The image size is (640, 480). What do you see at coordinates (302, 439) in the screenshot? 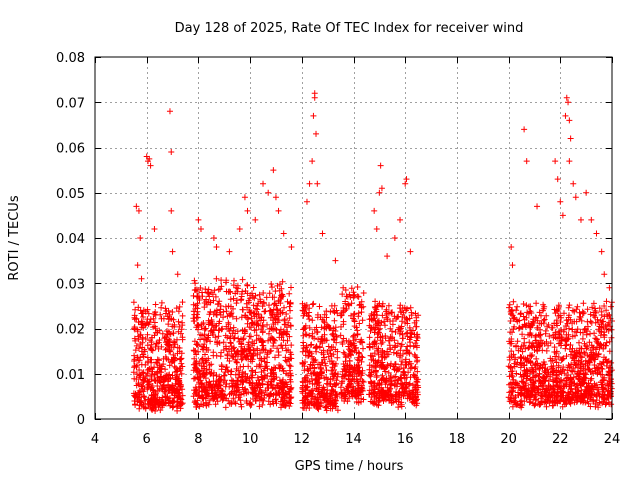
I see `x-tick-label: 12` at bounding box center [302, 439].